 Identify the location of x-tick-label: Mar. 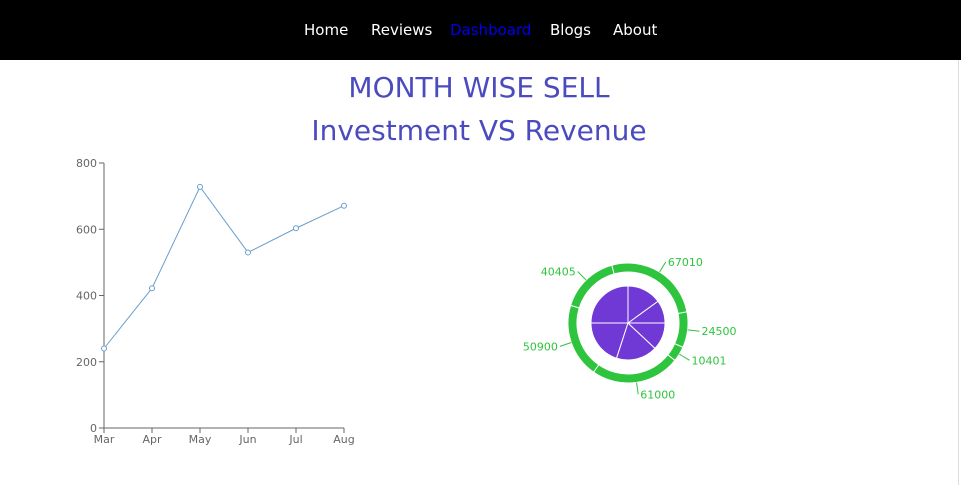
(104, 439).